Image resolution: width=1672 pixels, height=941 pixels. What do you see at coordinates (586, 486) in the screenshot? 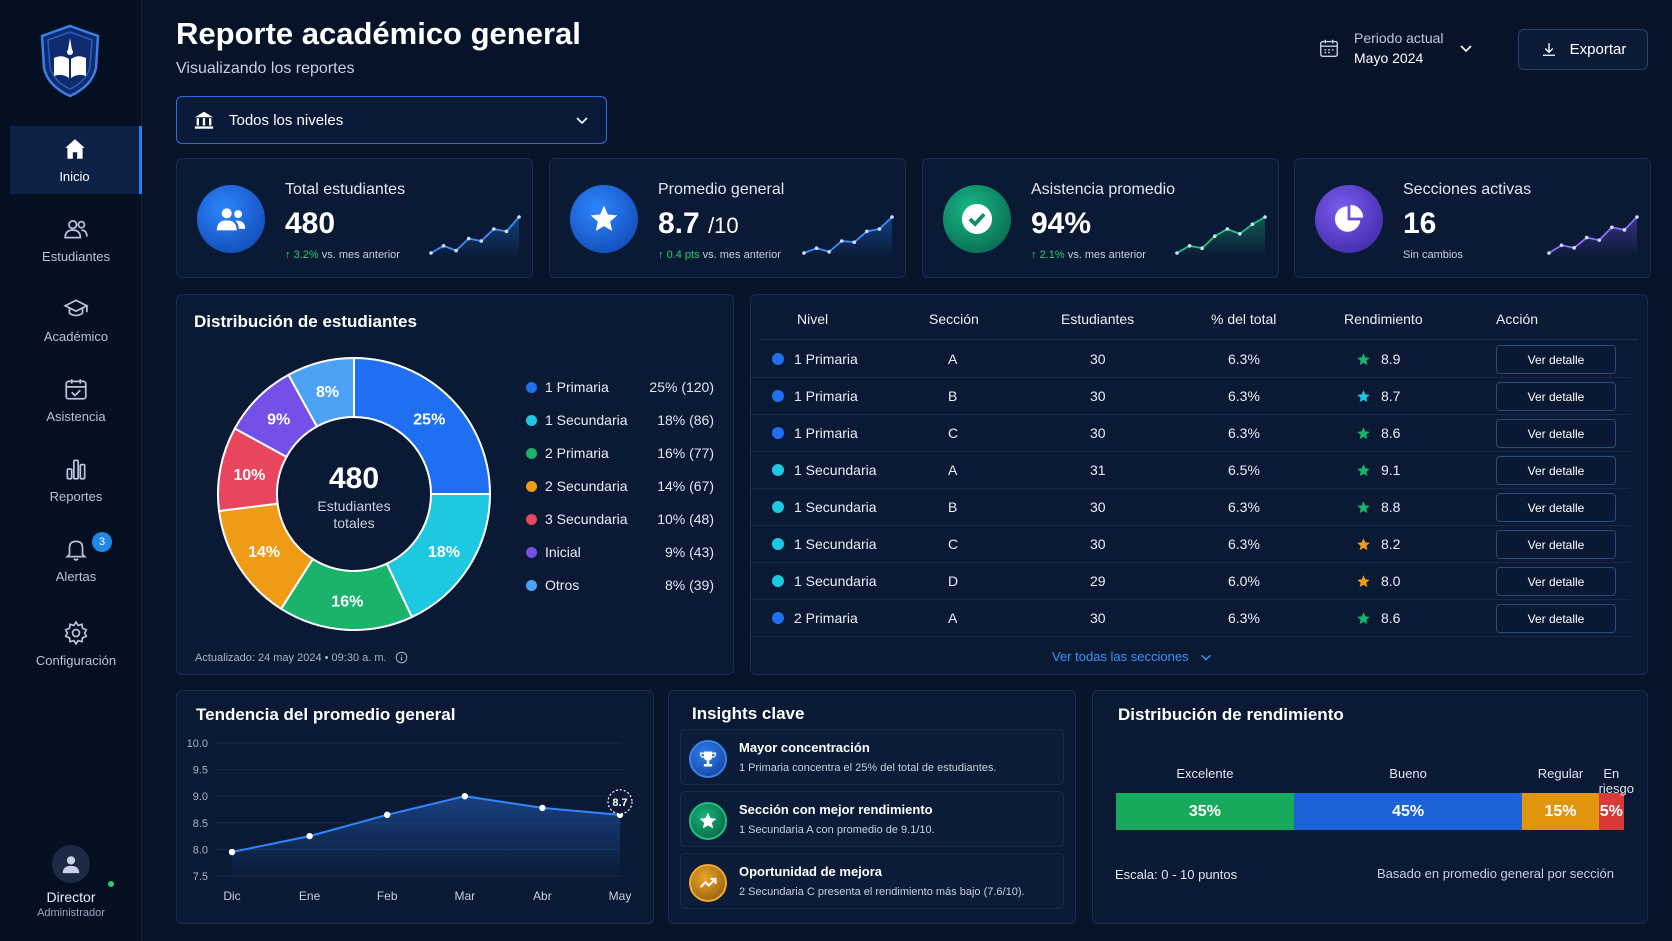
I see `legend-name: 2 Secundaria` at bounding box center [586, 486].